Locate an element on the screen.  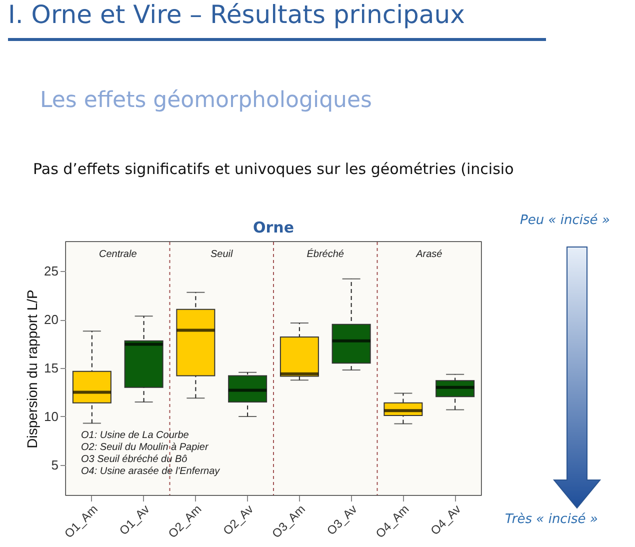
band-label: Seuil is located at coordinates (222, 254).